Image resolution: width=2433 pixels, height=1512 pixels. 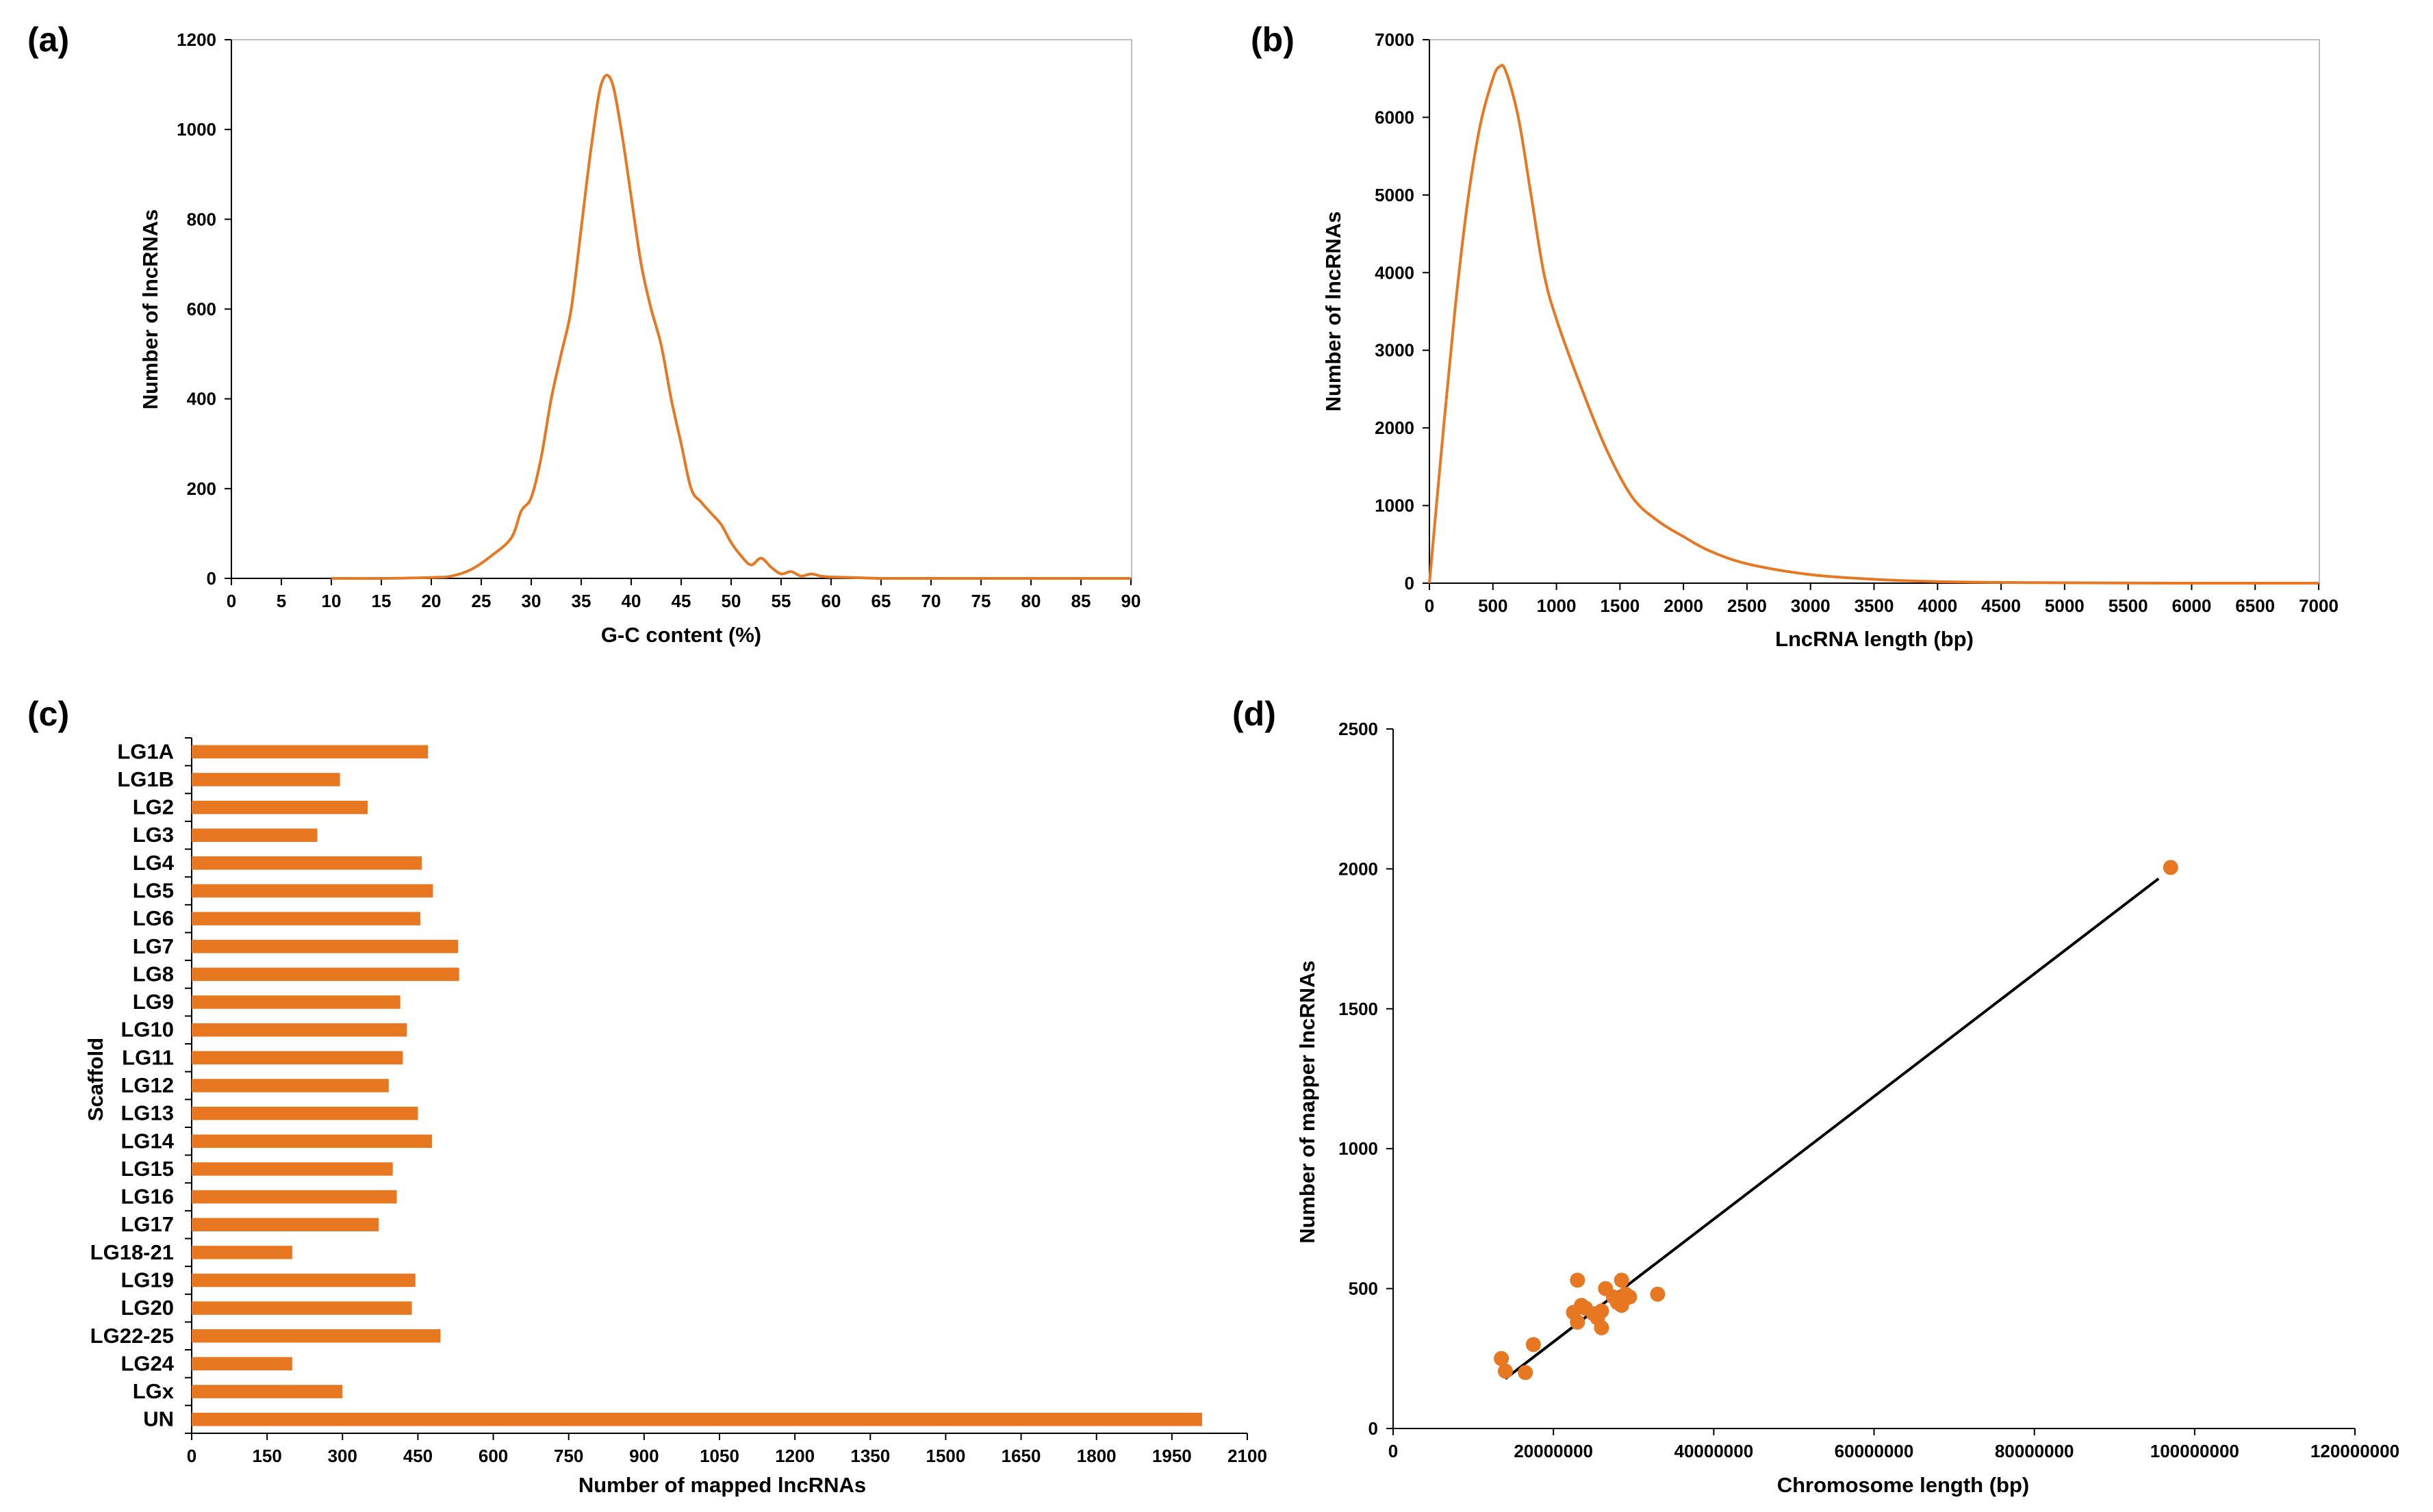 What do you see at coordinates (681, 309) in the screenshot?
I see `panel-a-plot-frame` at bounding box center [681, 309].